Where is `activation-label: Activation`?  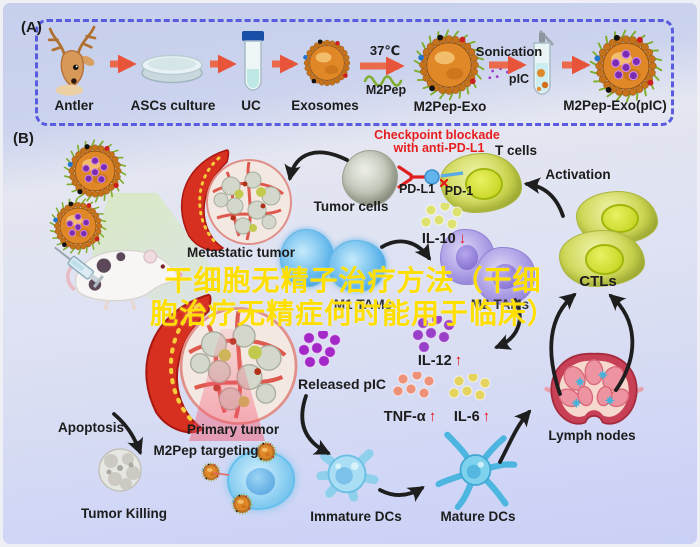 activation-label: Activation is located at coordinates (578, 174).